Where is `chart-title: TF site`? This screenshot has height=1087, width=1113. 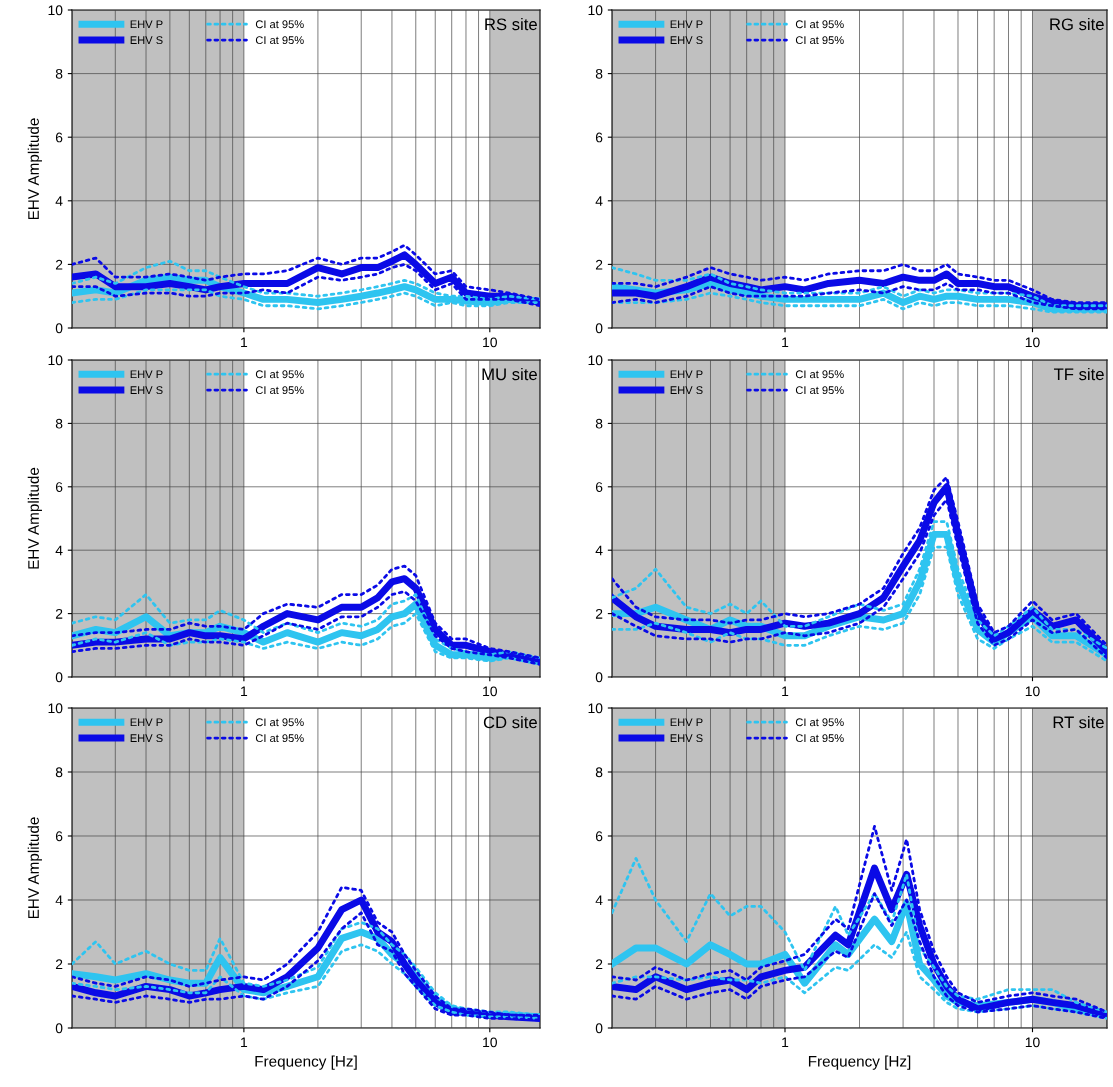 chart-title: TF site is located at coordinates (1078, 374).